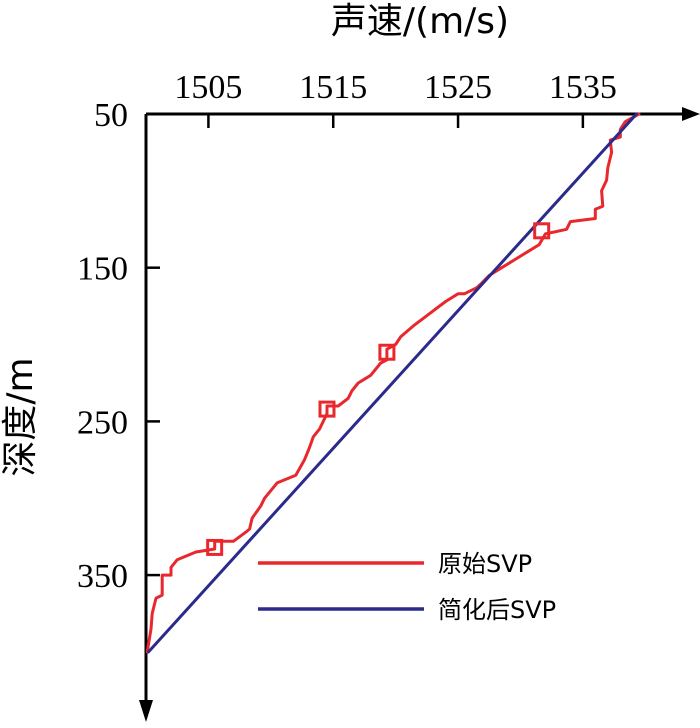 The image size is (700, 728). What do you see at coordinates (691, 114) in the screenshot?
I see `x-axis-arrow-icon` at bounding box center [691, 114].